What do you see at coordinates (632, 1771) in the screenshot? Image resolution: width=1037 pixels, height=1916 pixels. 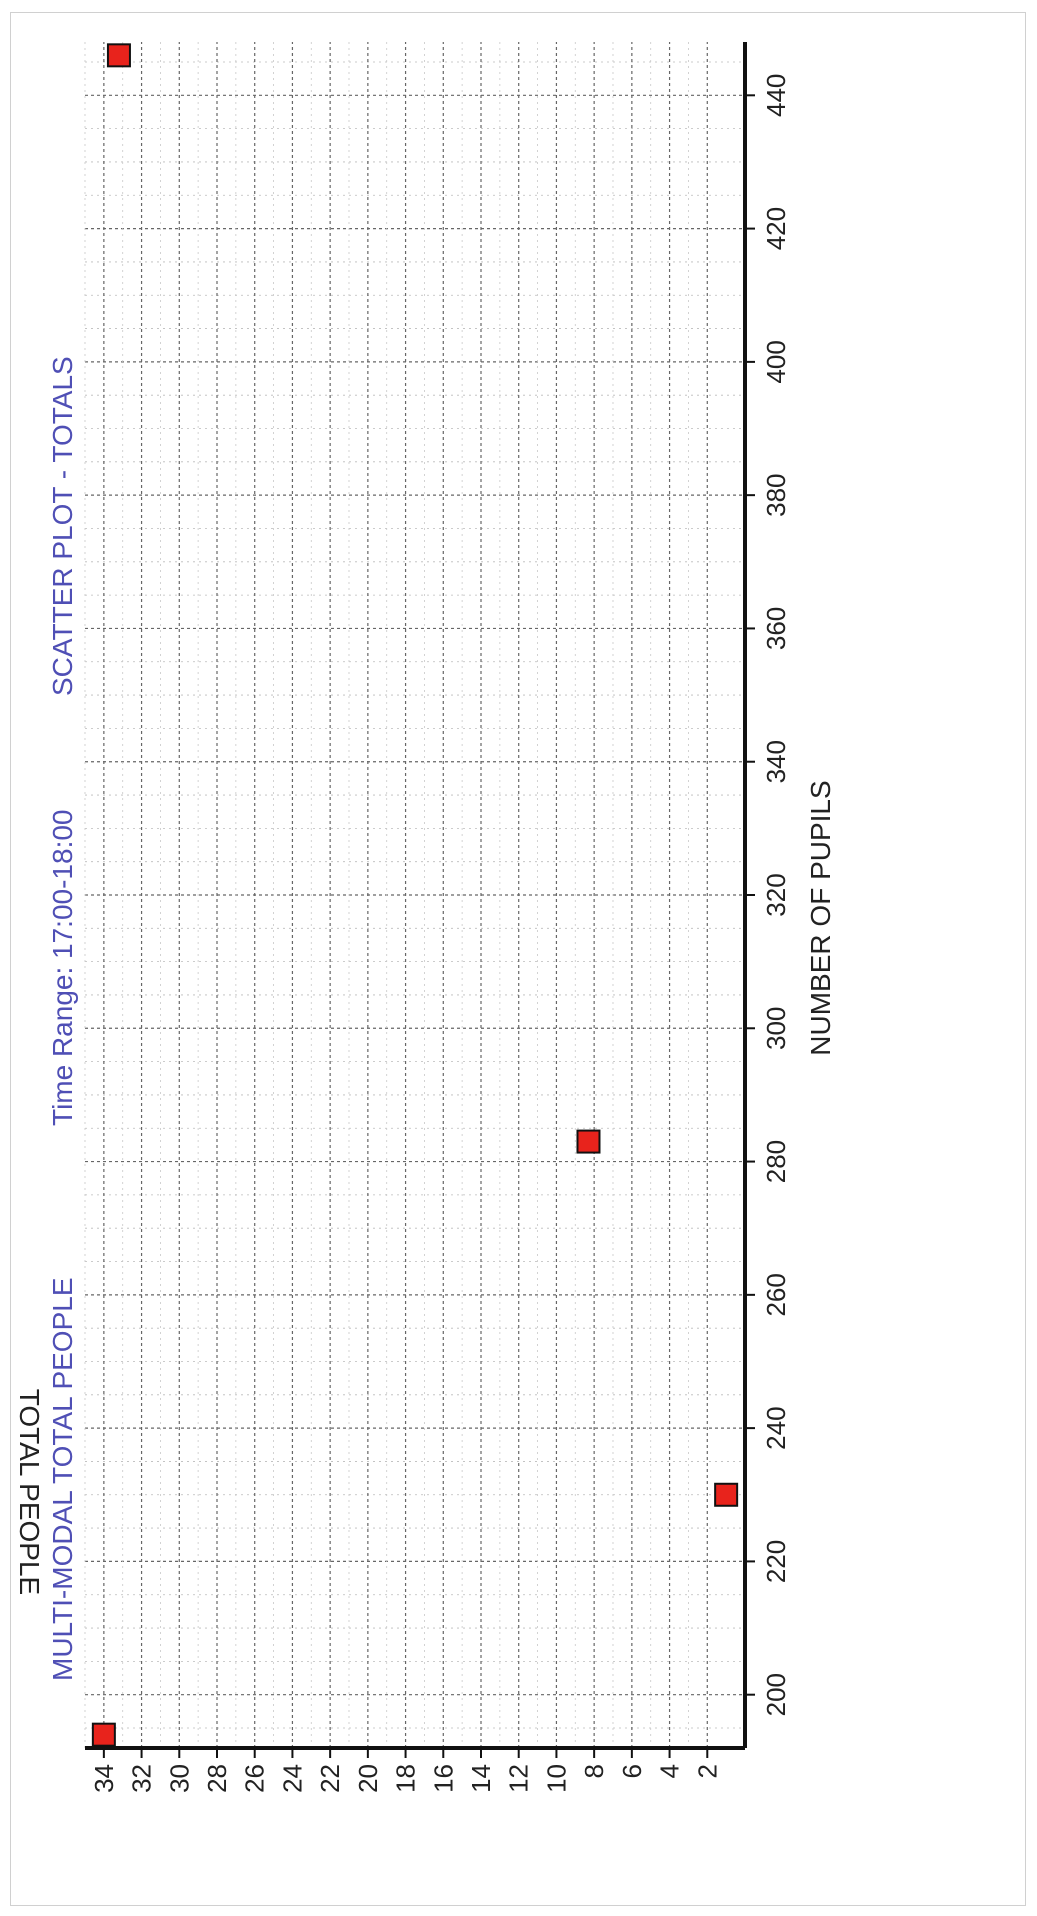 I see `y-tick-label: 6` at bounding box center [632, 1771].